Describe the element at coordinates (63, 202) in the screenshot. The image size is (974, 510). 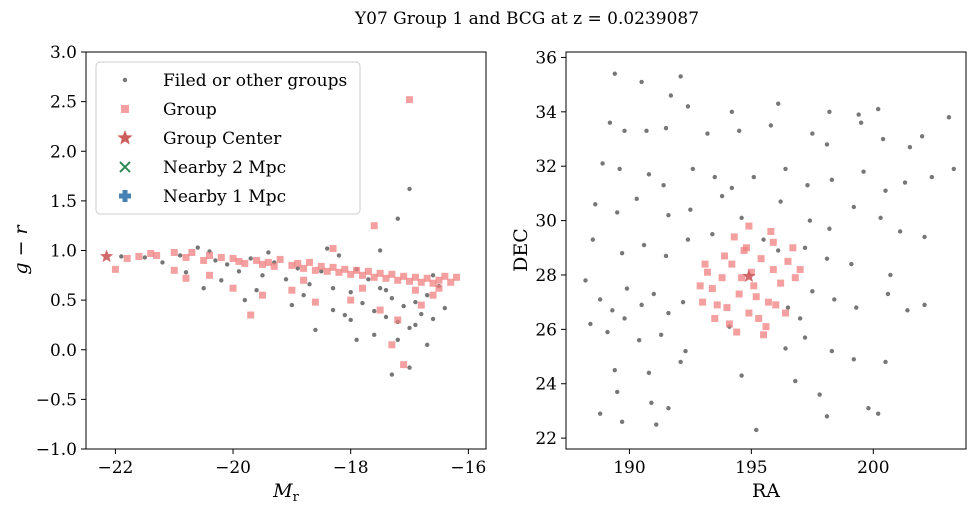
I see `y-tick-label: 1.5` at that location.